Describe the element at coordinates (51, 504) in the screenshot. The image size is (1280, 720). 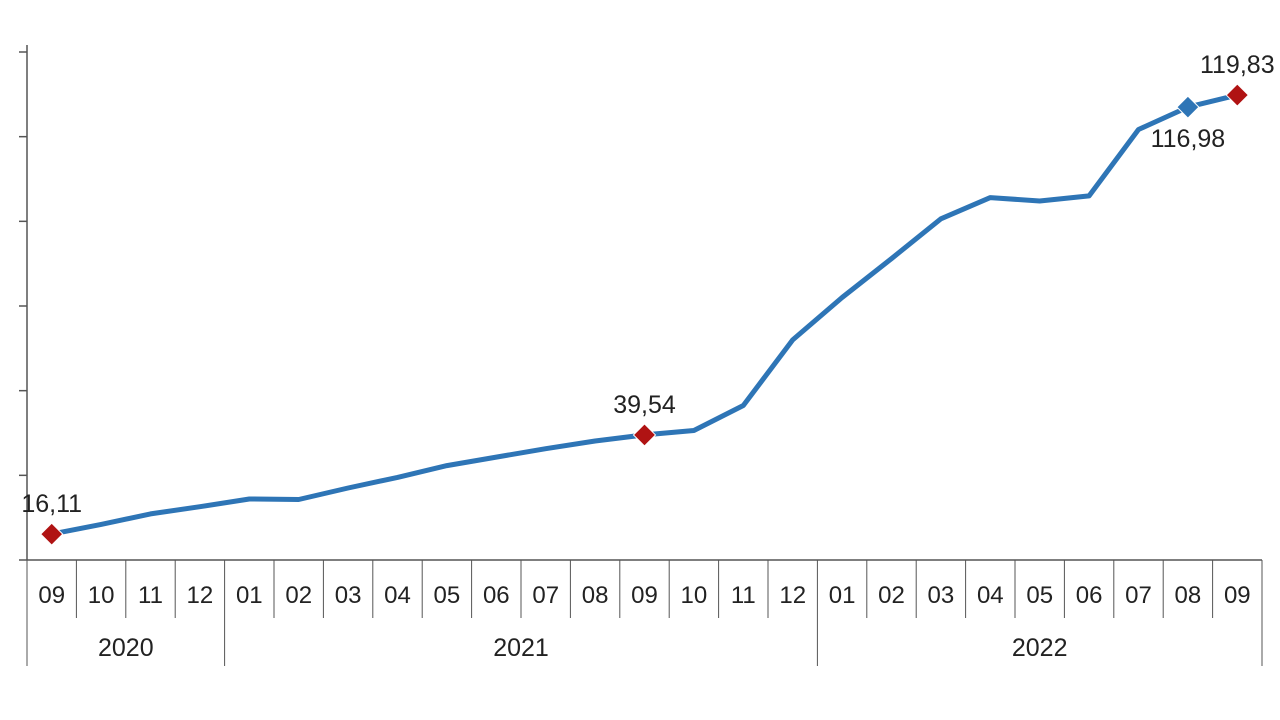
I see `data-label: 16,11` at that location.